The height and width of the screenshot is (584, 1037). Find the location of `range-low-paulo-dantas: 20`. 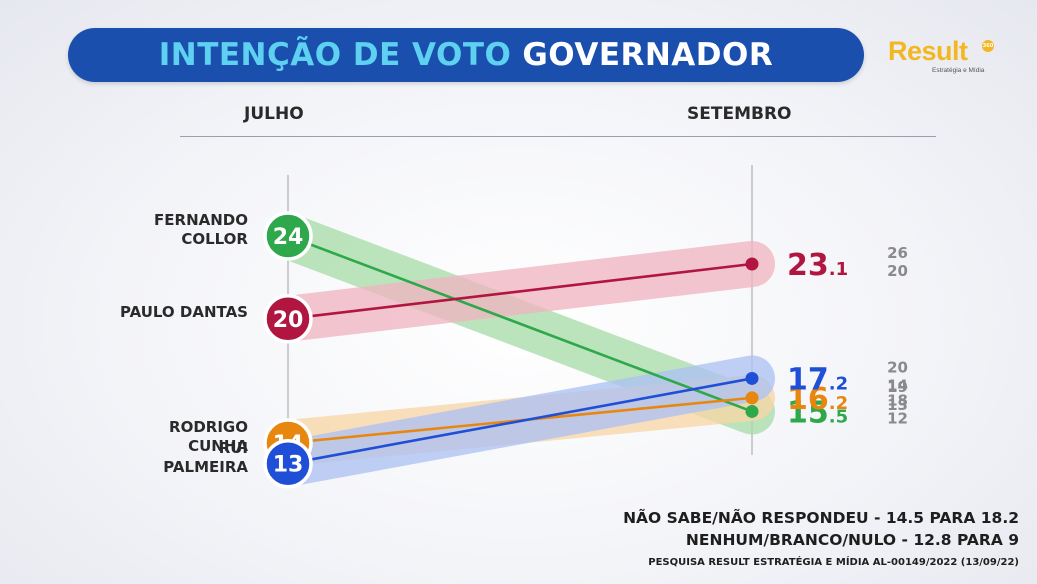

range-low-paulo-dantas: 20 is located at coordinates (897, 271).